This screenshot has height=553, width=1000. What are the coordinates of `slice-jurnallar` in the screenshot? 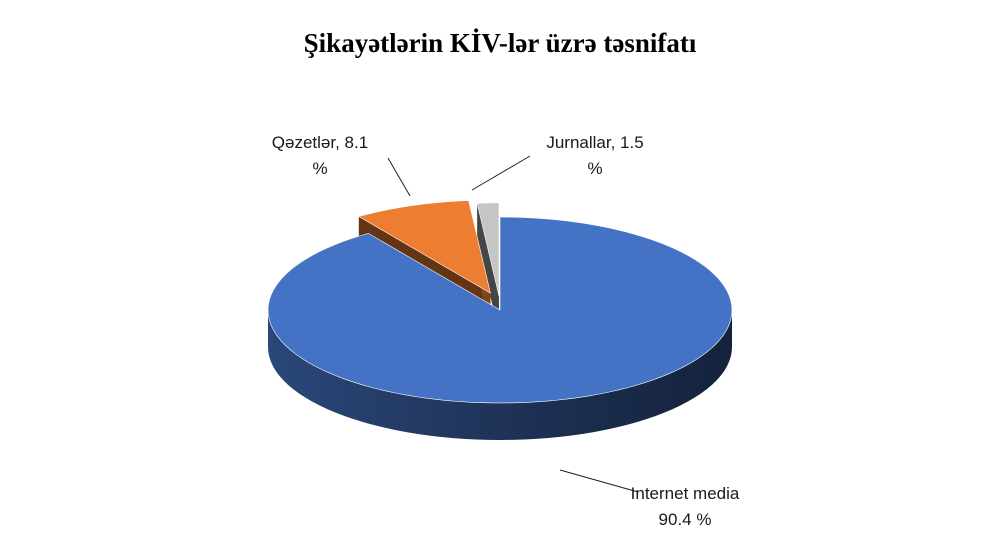 It's located at (488, 249).